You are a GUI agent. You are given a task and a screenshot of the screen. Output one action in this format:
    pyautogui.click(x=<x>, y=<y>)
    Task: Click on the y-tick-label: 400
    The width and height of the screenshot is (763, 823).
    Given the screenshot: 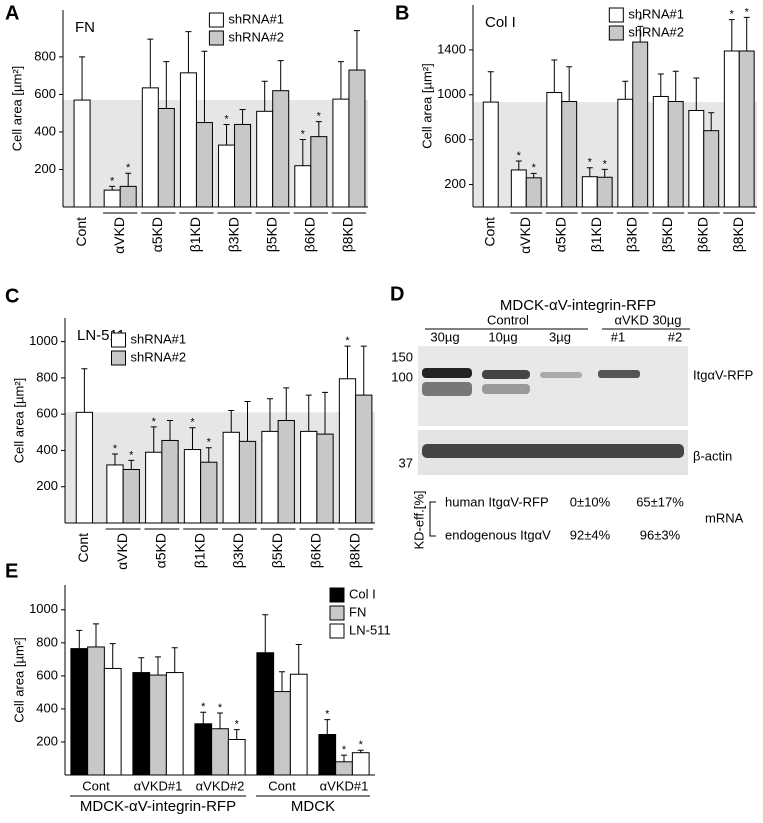 What is the action you would take?
    pyautogui.click(x=45, y=130)
    